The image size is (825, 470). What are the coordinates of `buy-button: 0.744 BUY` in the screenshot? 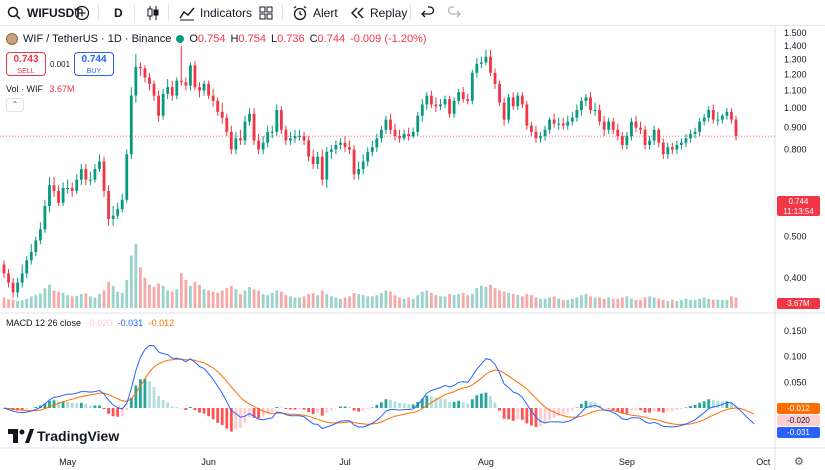 It's located at (94, 64).